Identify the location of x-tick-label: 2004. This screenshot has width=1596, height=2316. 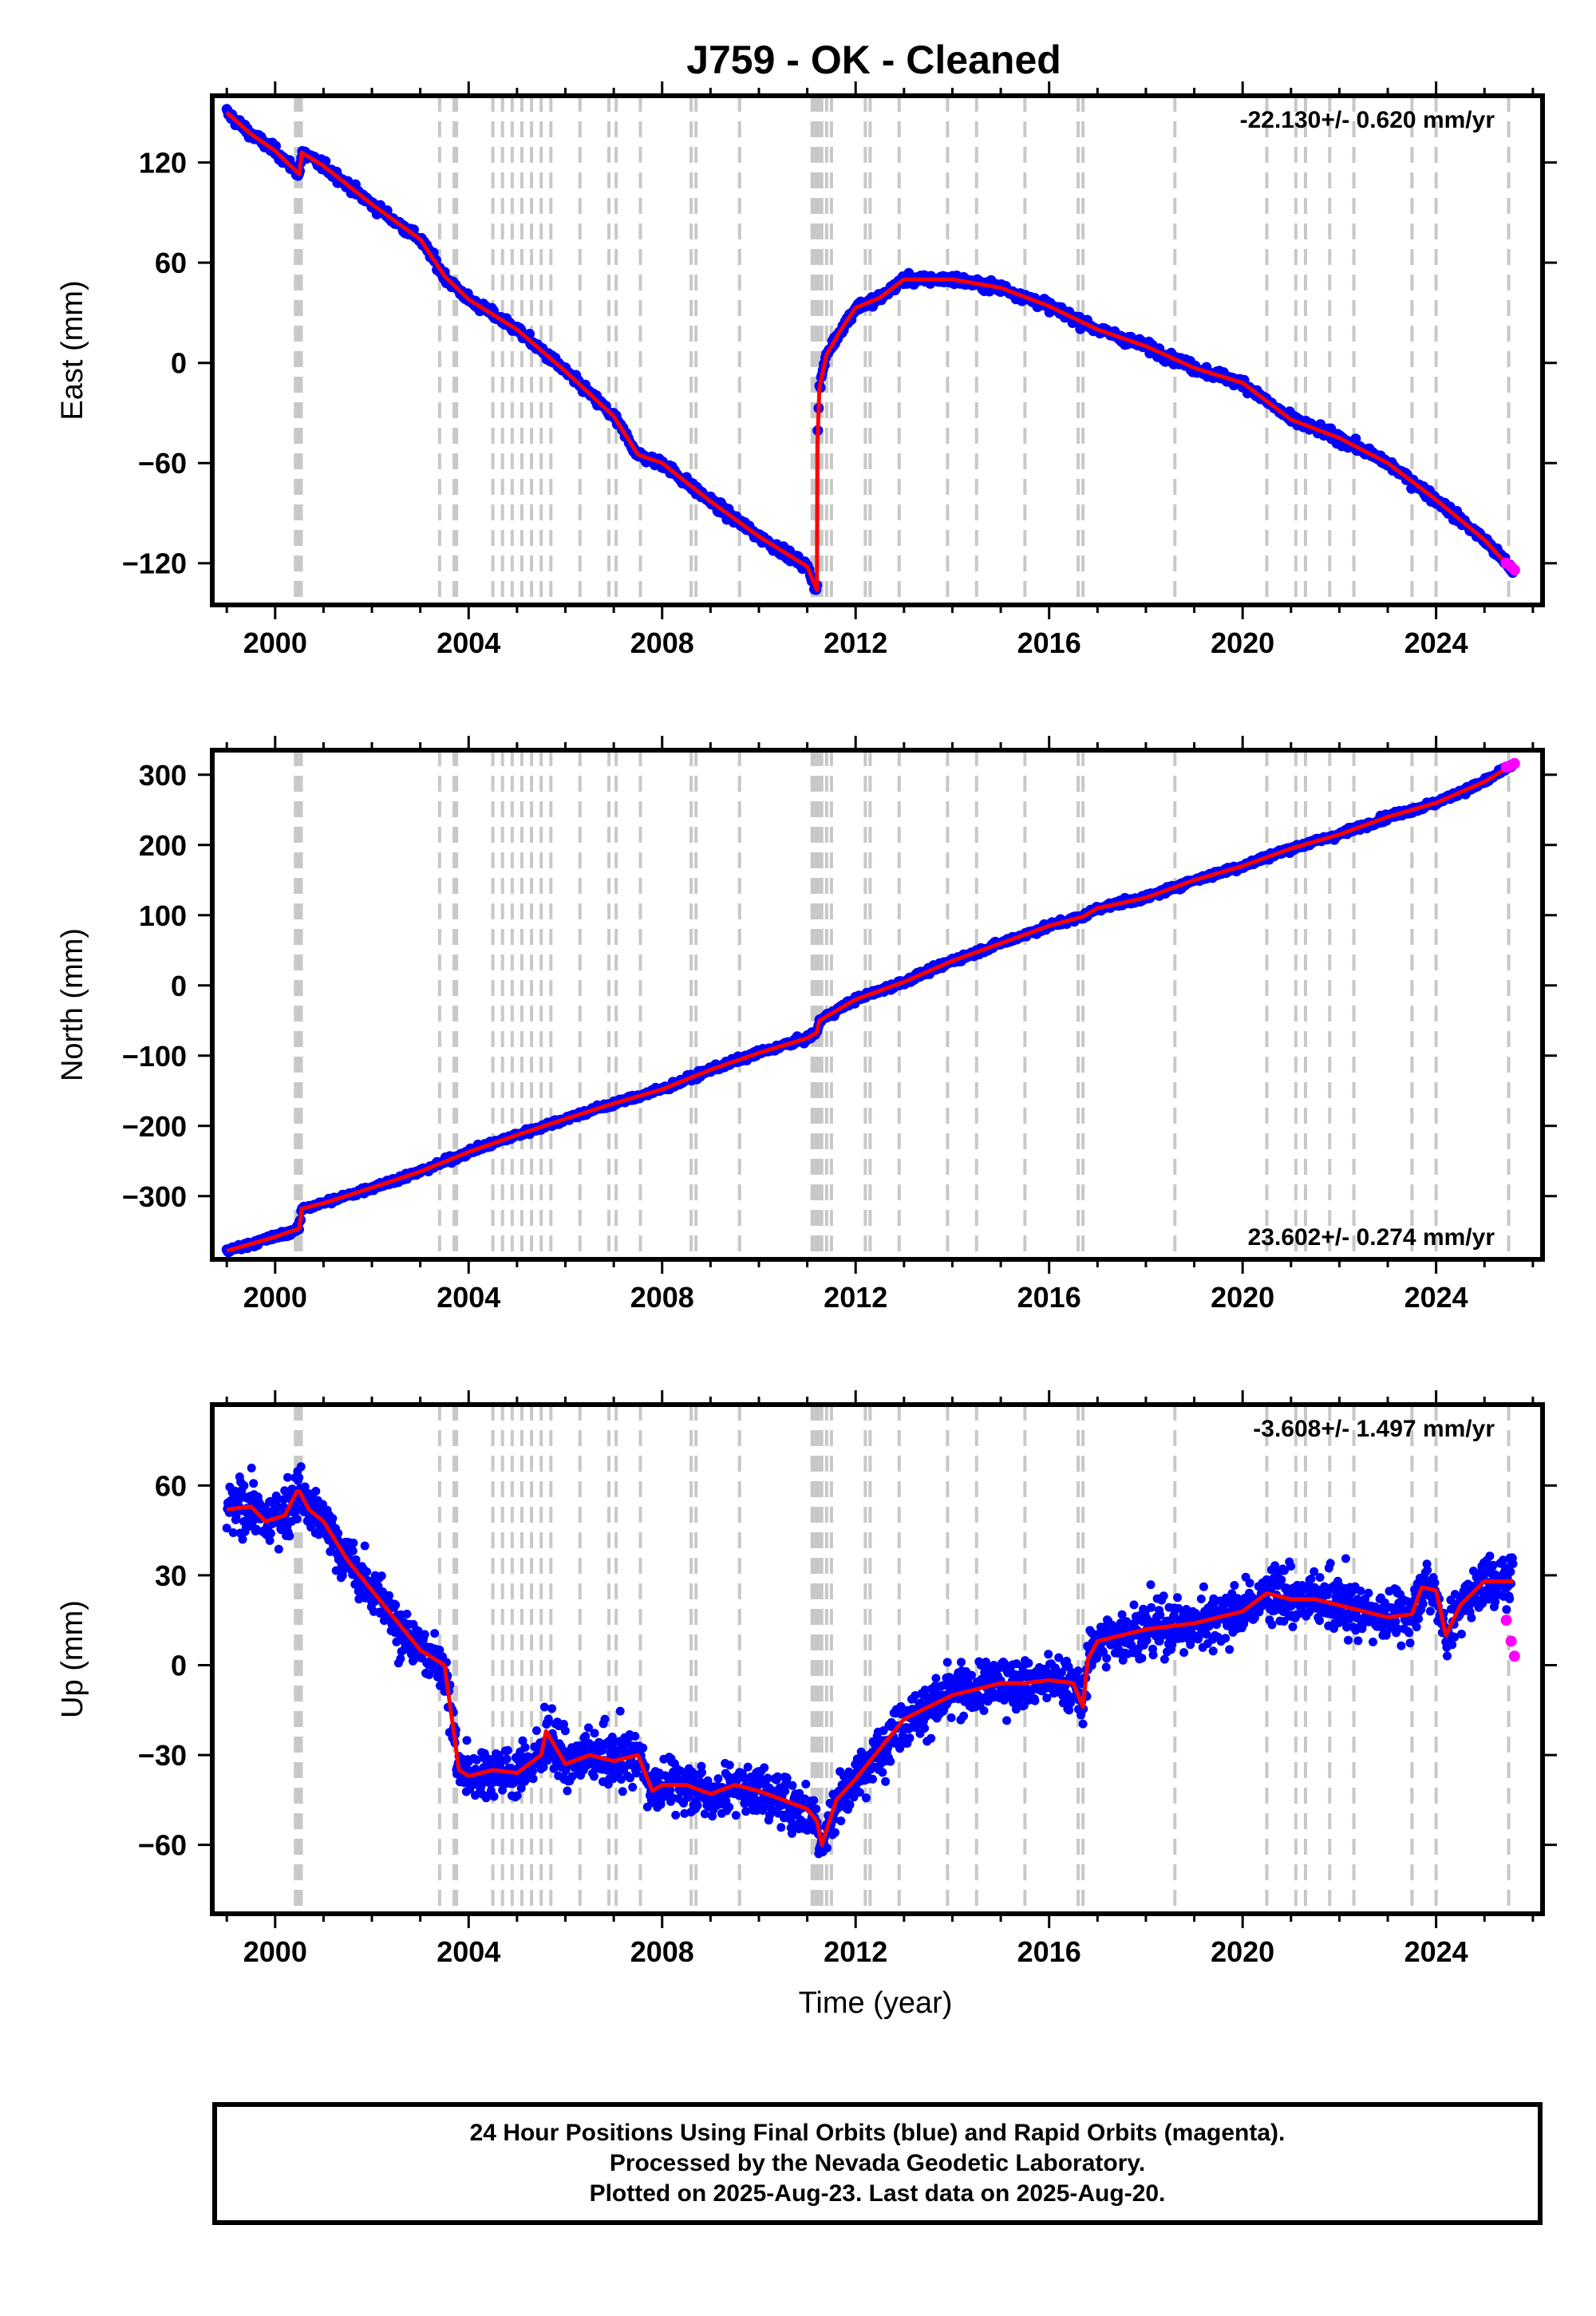
(469, 642).